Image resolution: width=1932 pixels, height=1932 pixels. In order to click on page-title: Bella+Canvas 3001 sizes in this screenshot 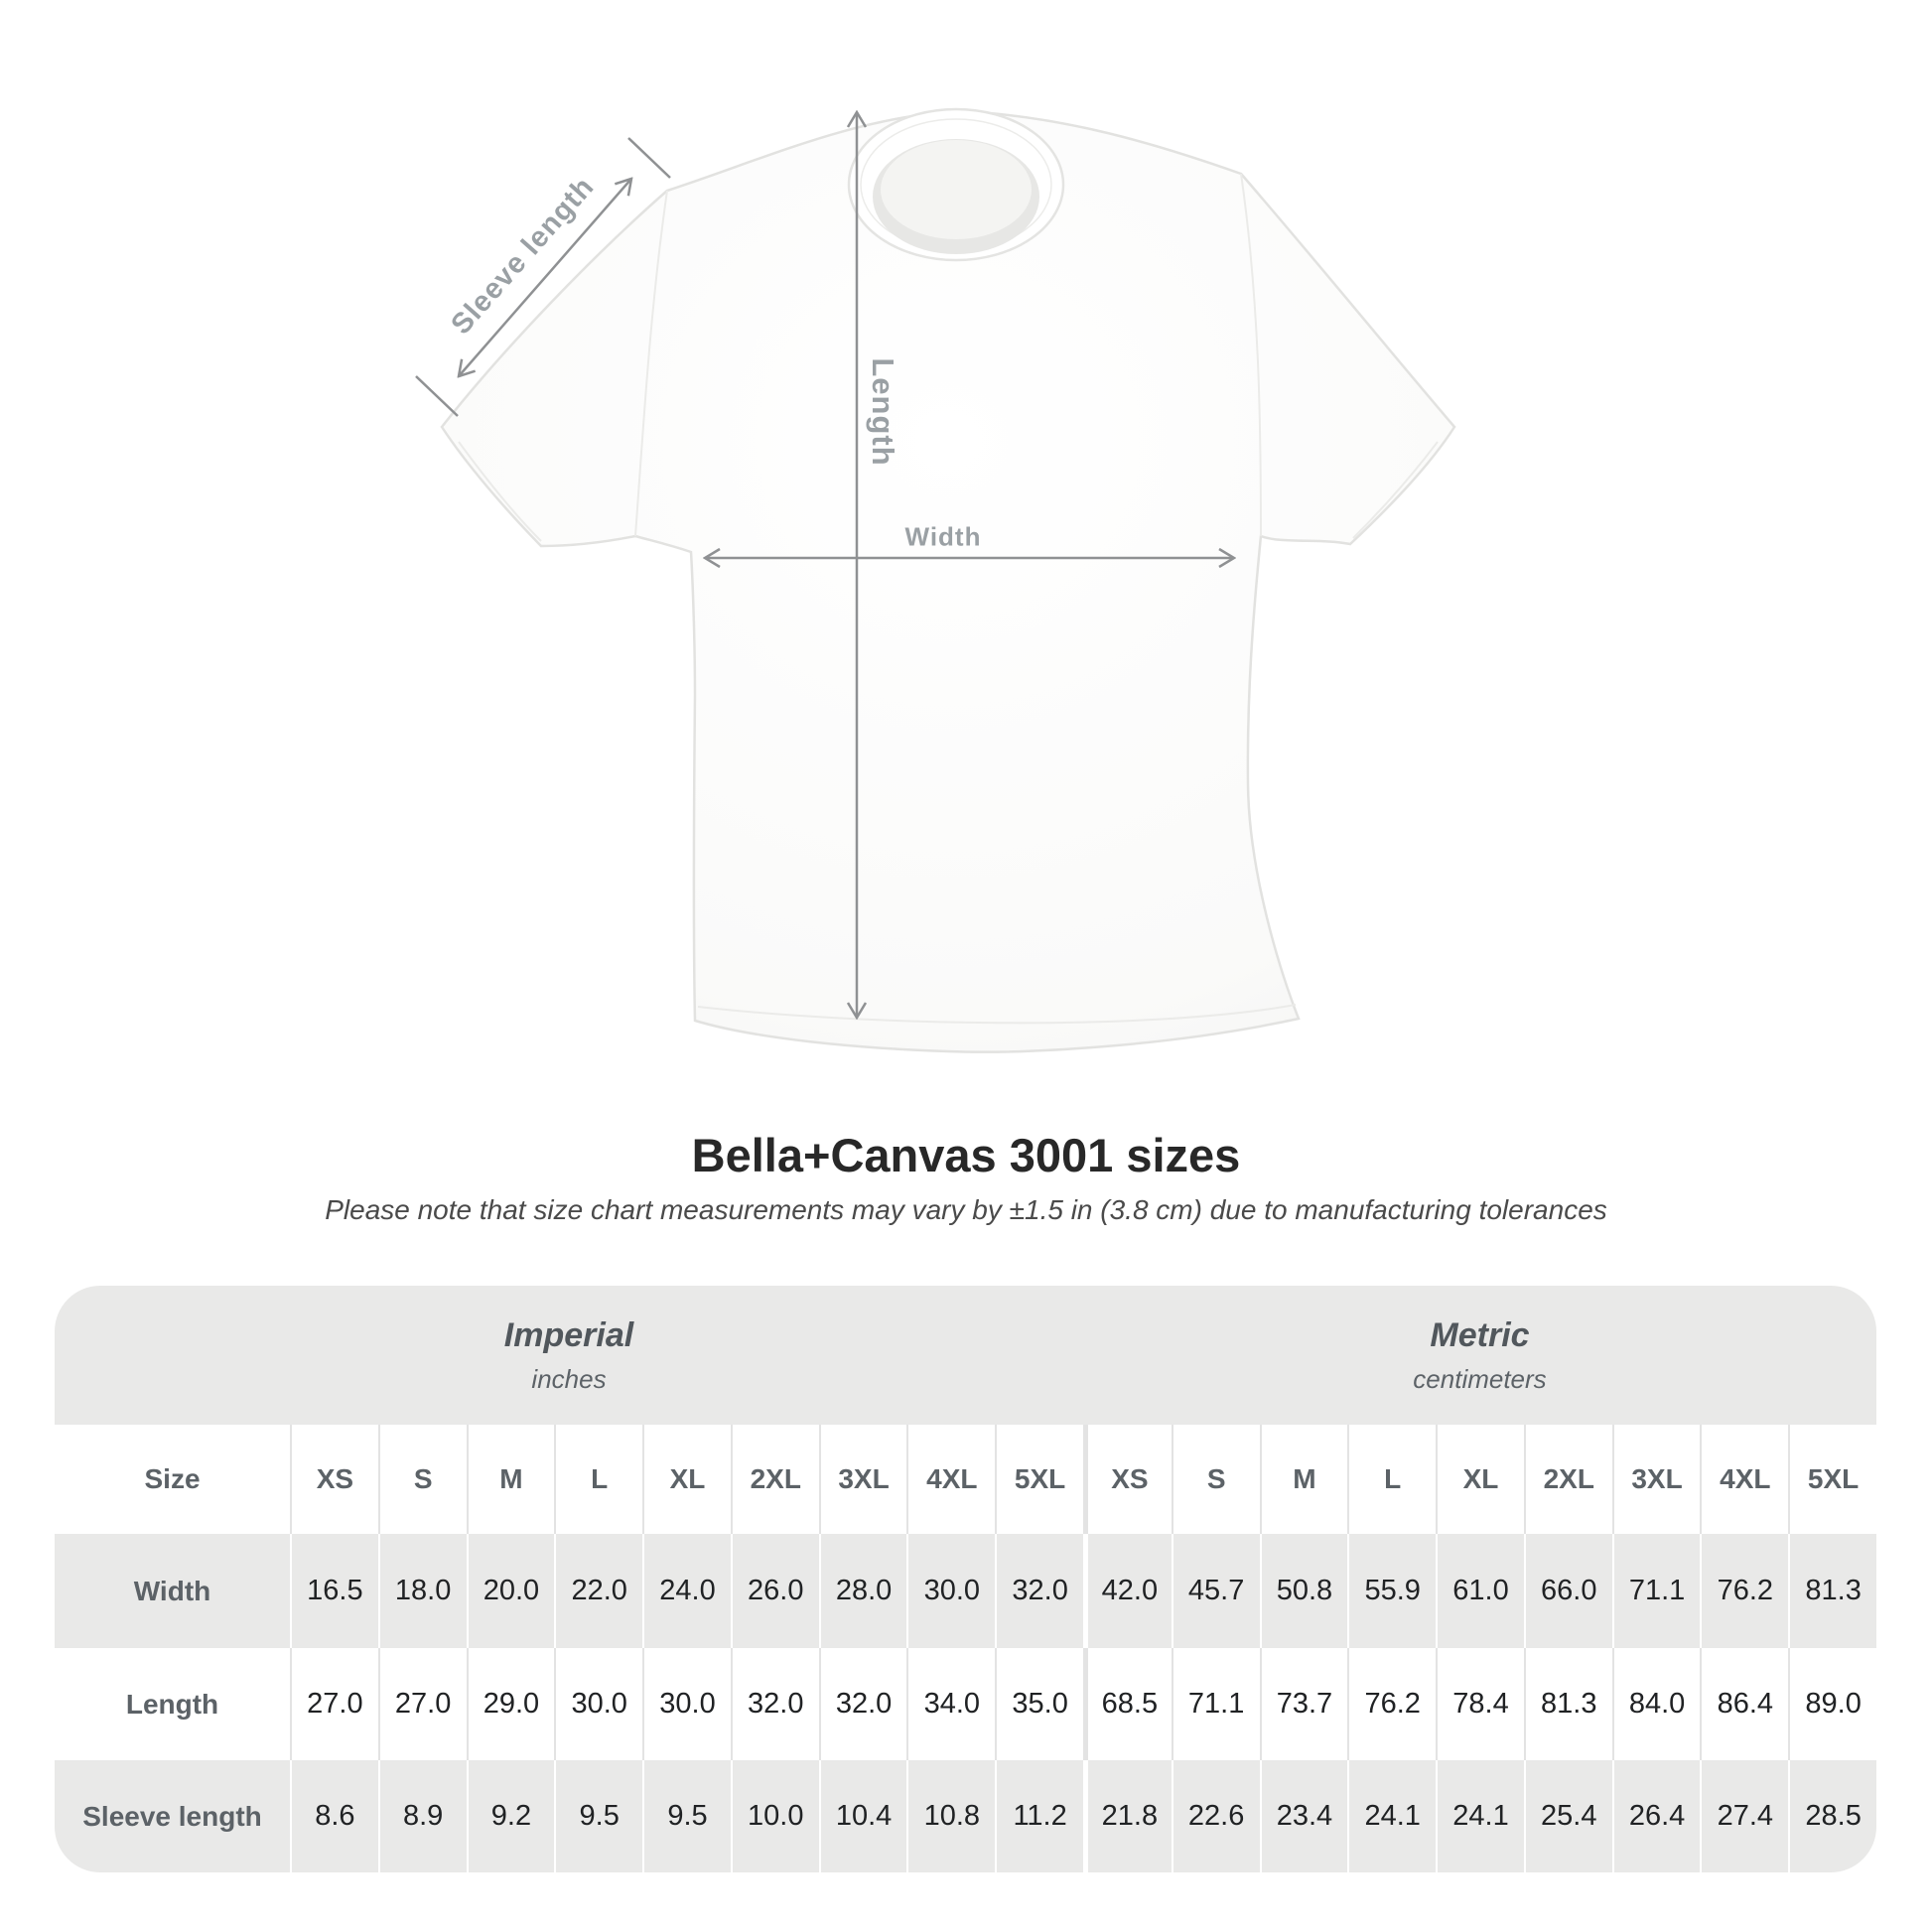, I will do `click(966, 1155)`.